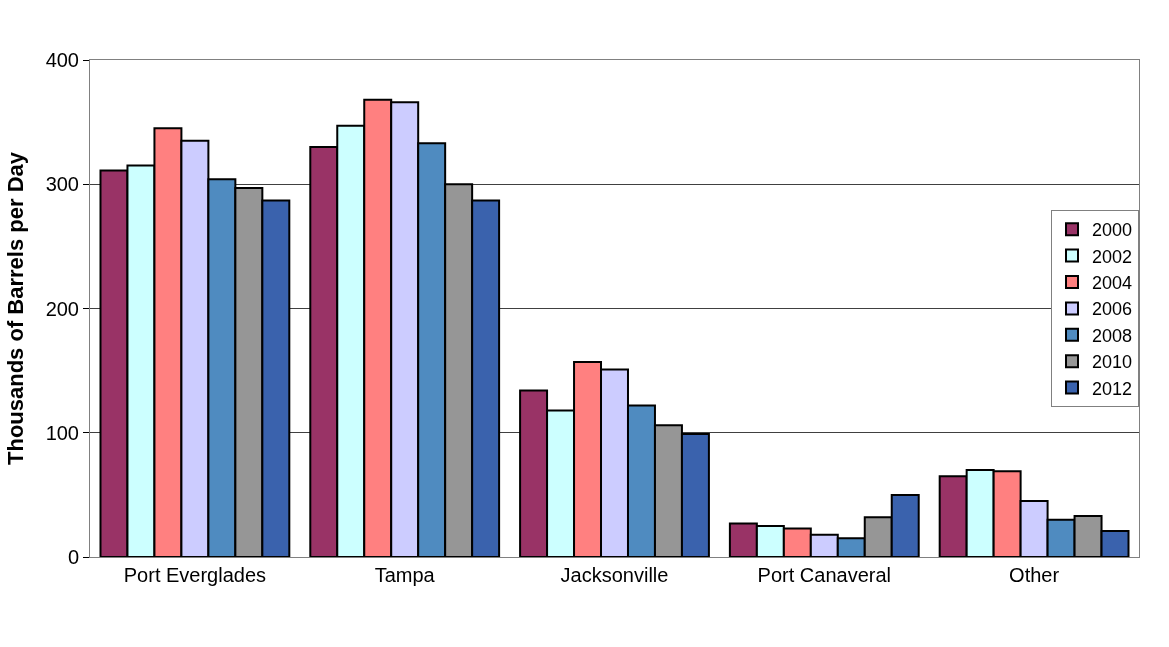 The width and height of the screenshot is (1169, 647). I want to click on x-tick-label: Other, so click(1034, 575).